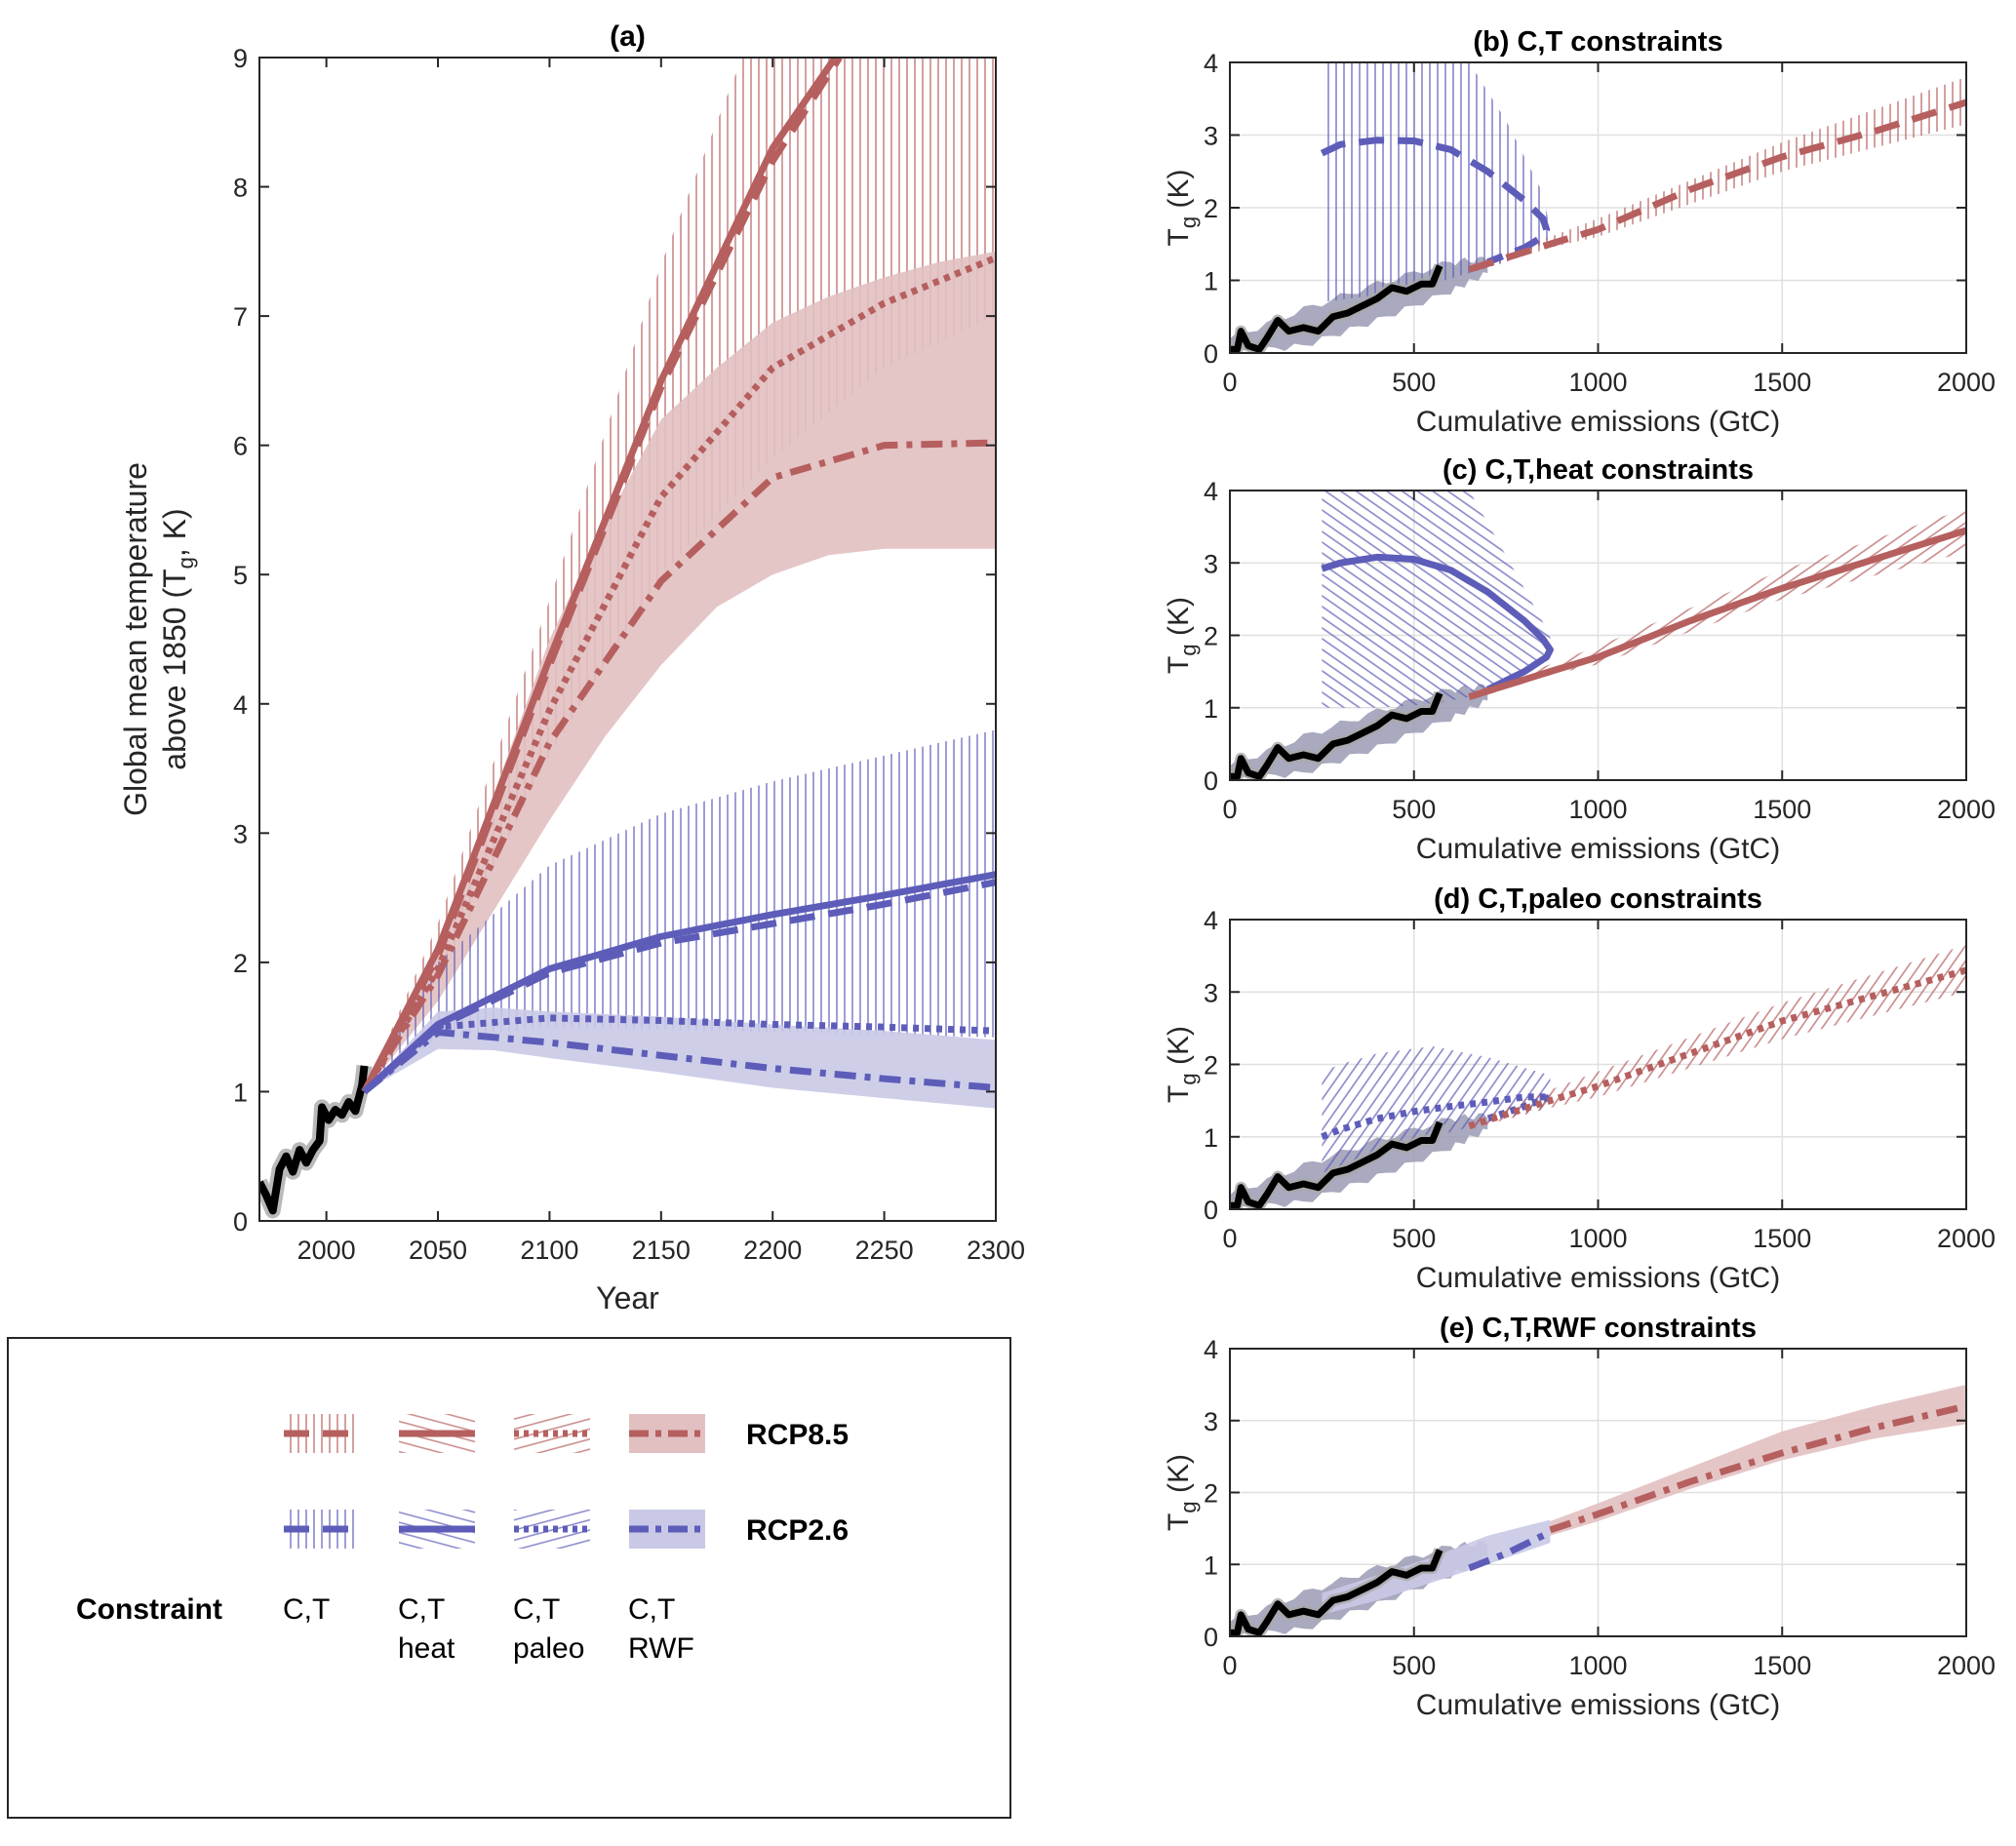 This screenshot has width=2016, height=1846. What do you see at coordinates (240, 58) in the screenshot?
I see `y-tick-label: 9` at bounding box center [240, 58].